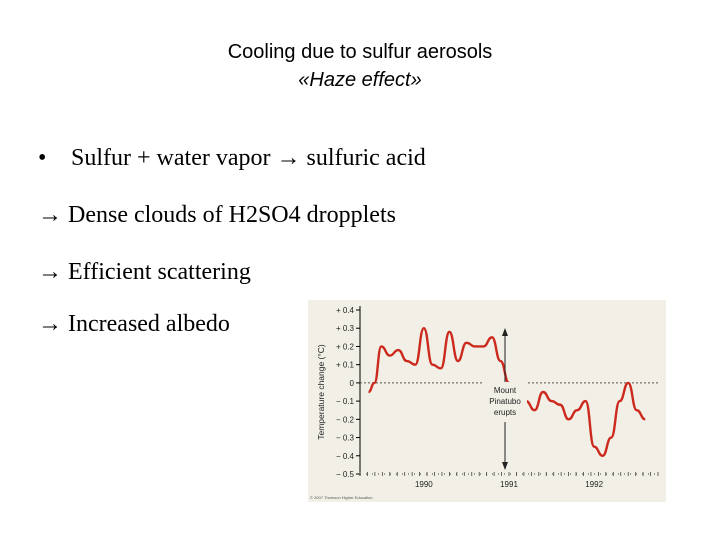  I want to click on annotation-background, so click(505, 402).